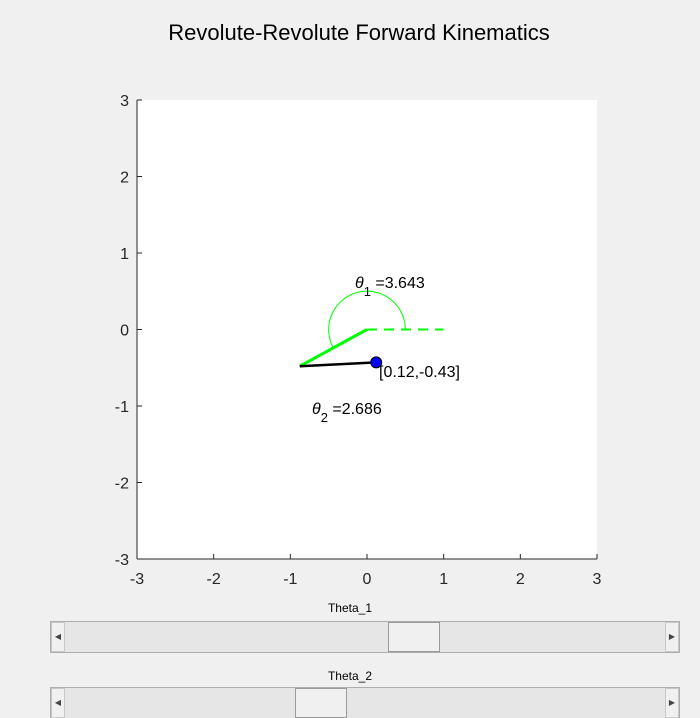 This screenshot has height=718, width=700. I want to click on y-tick-label: 2, so click(124, 178).